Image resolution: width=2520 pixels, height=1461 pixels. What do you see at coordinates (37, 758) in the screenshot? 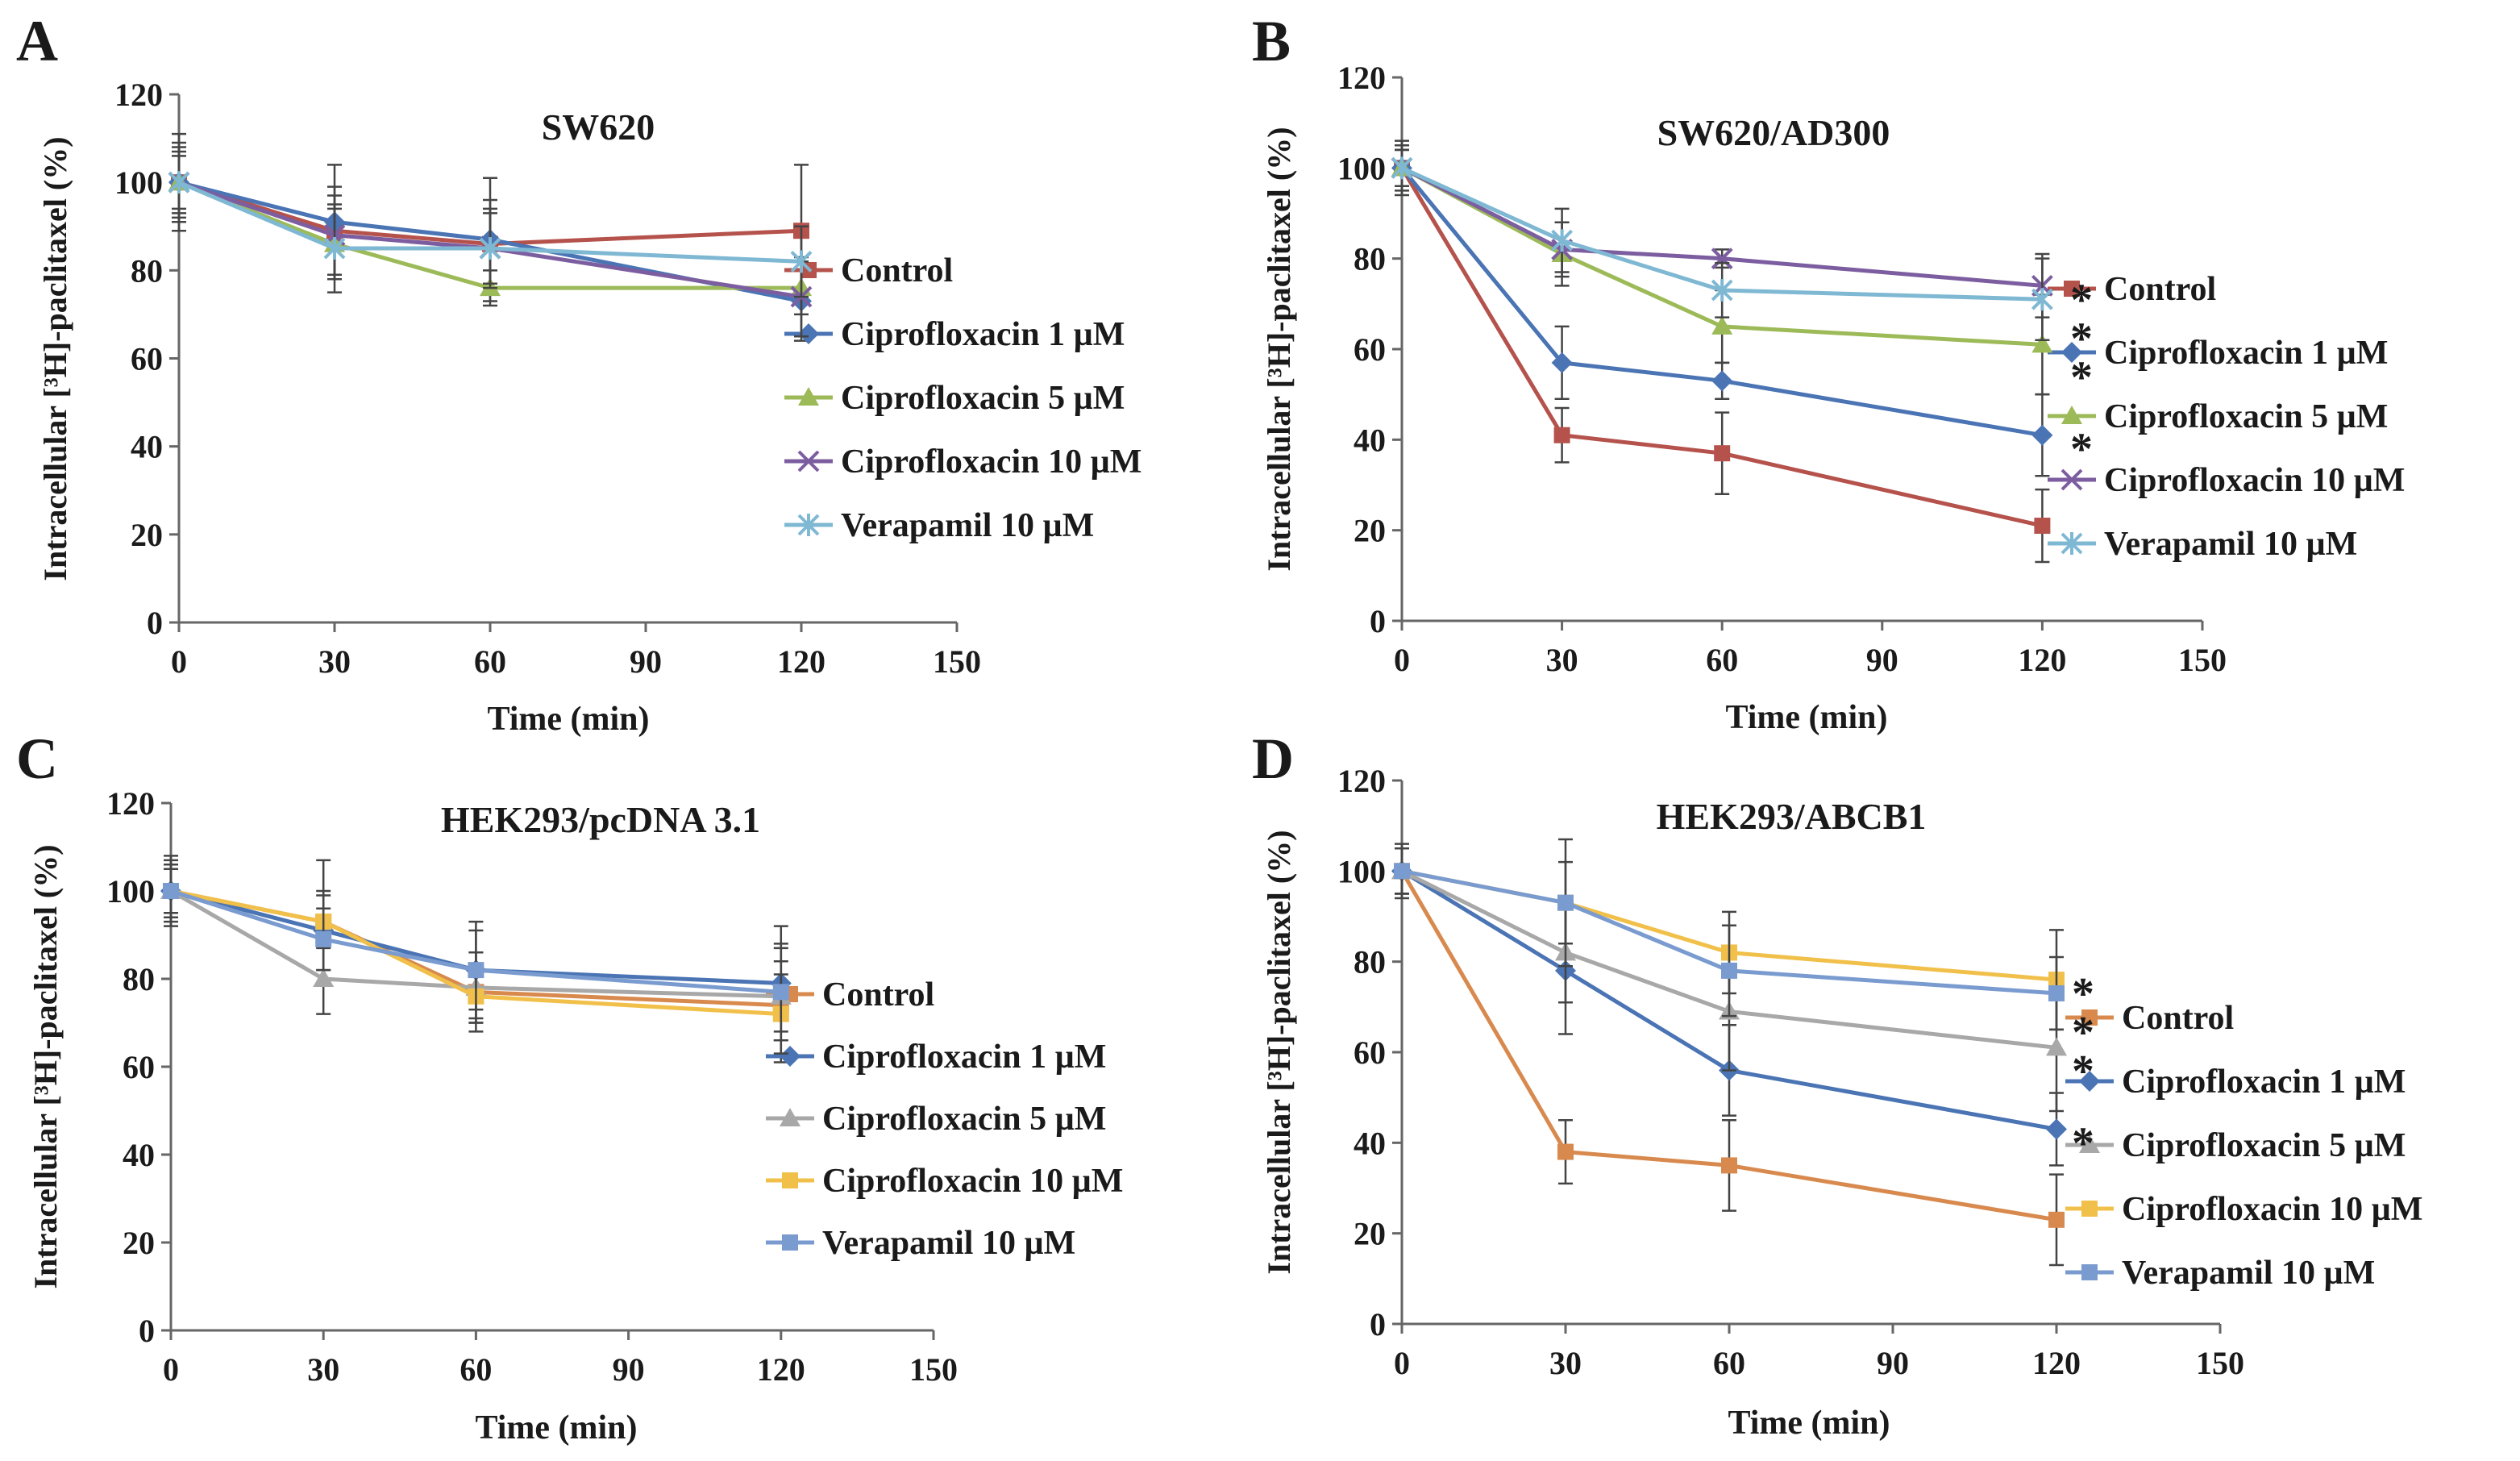
I see `panel-label: C` at bounding box center [37, 758].